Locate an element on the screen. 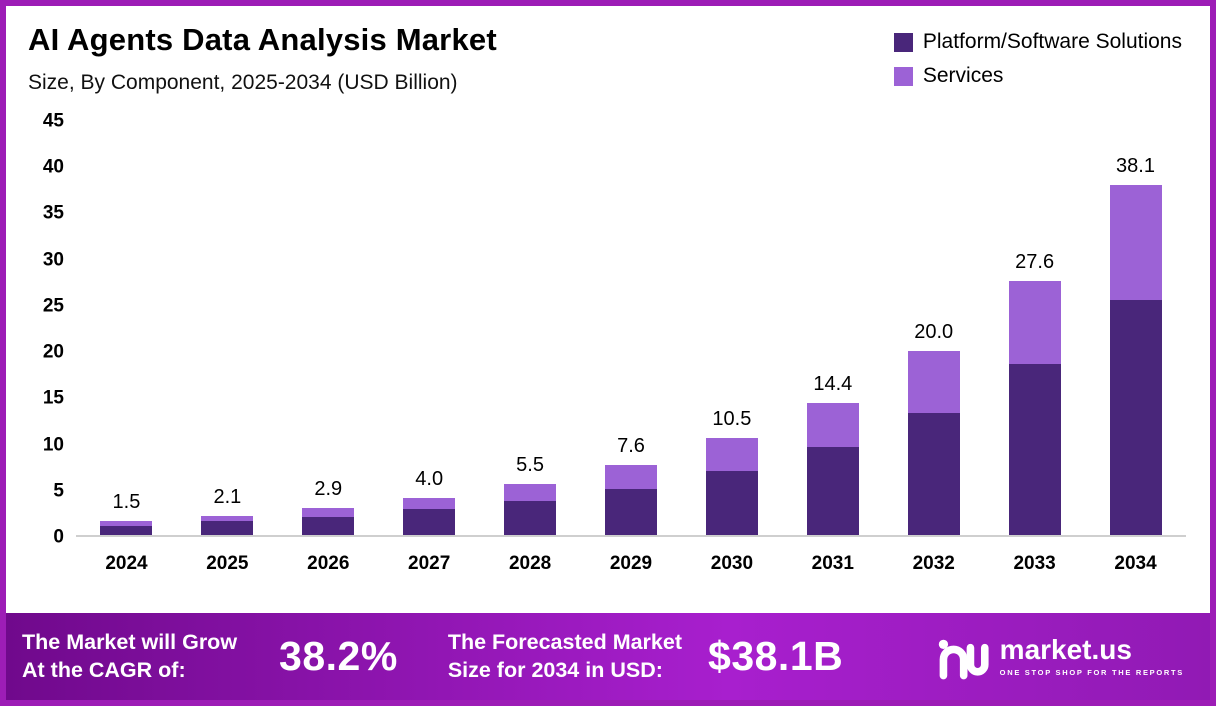 The image size is (1216, 706). bar-segment-platform-2024 is located at coordinates (126, 530).